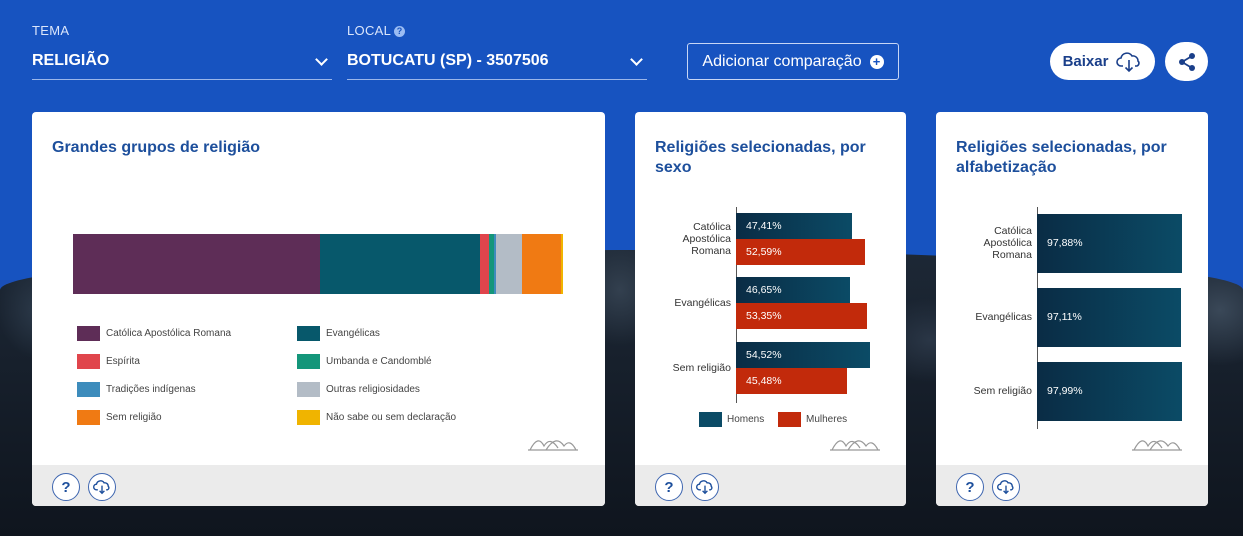  Describe the element at coordinates (156, 147) in the screenshot. I see `card-title: Grandes grupos de religião` at that location.